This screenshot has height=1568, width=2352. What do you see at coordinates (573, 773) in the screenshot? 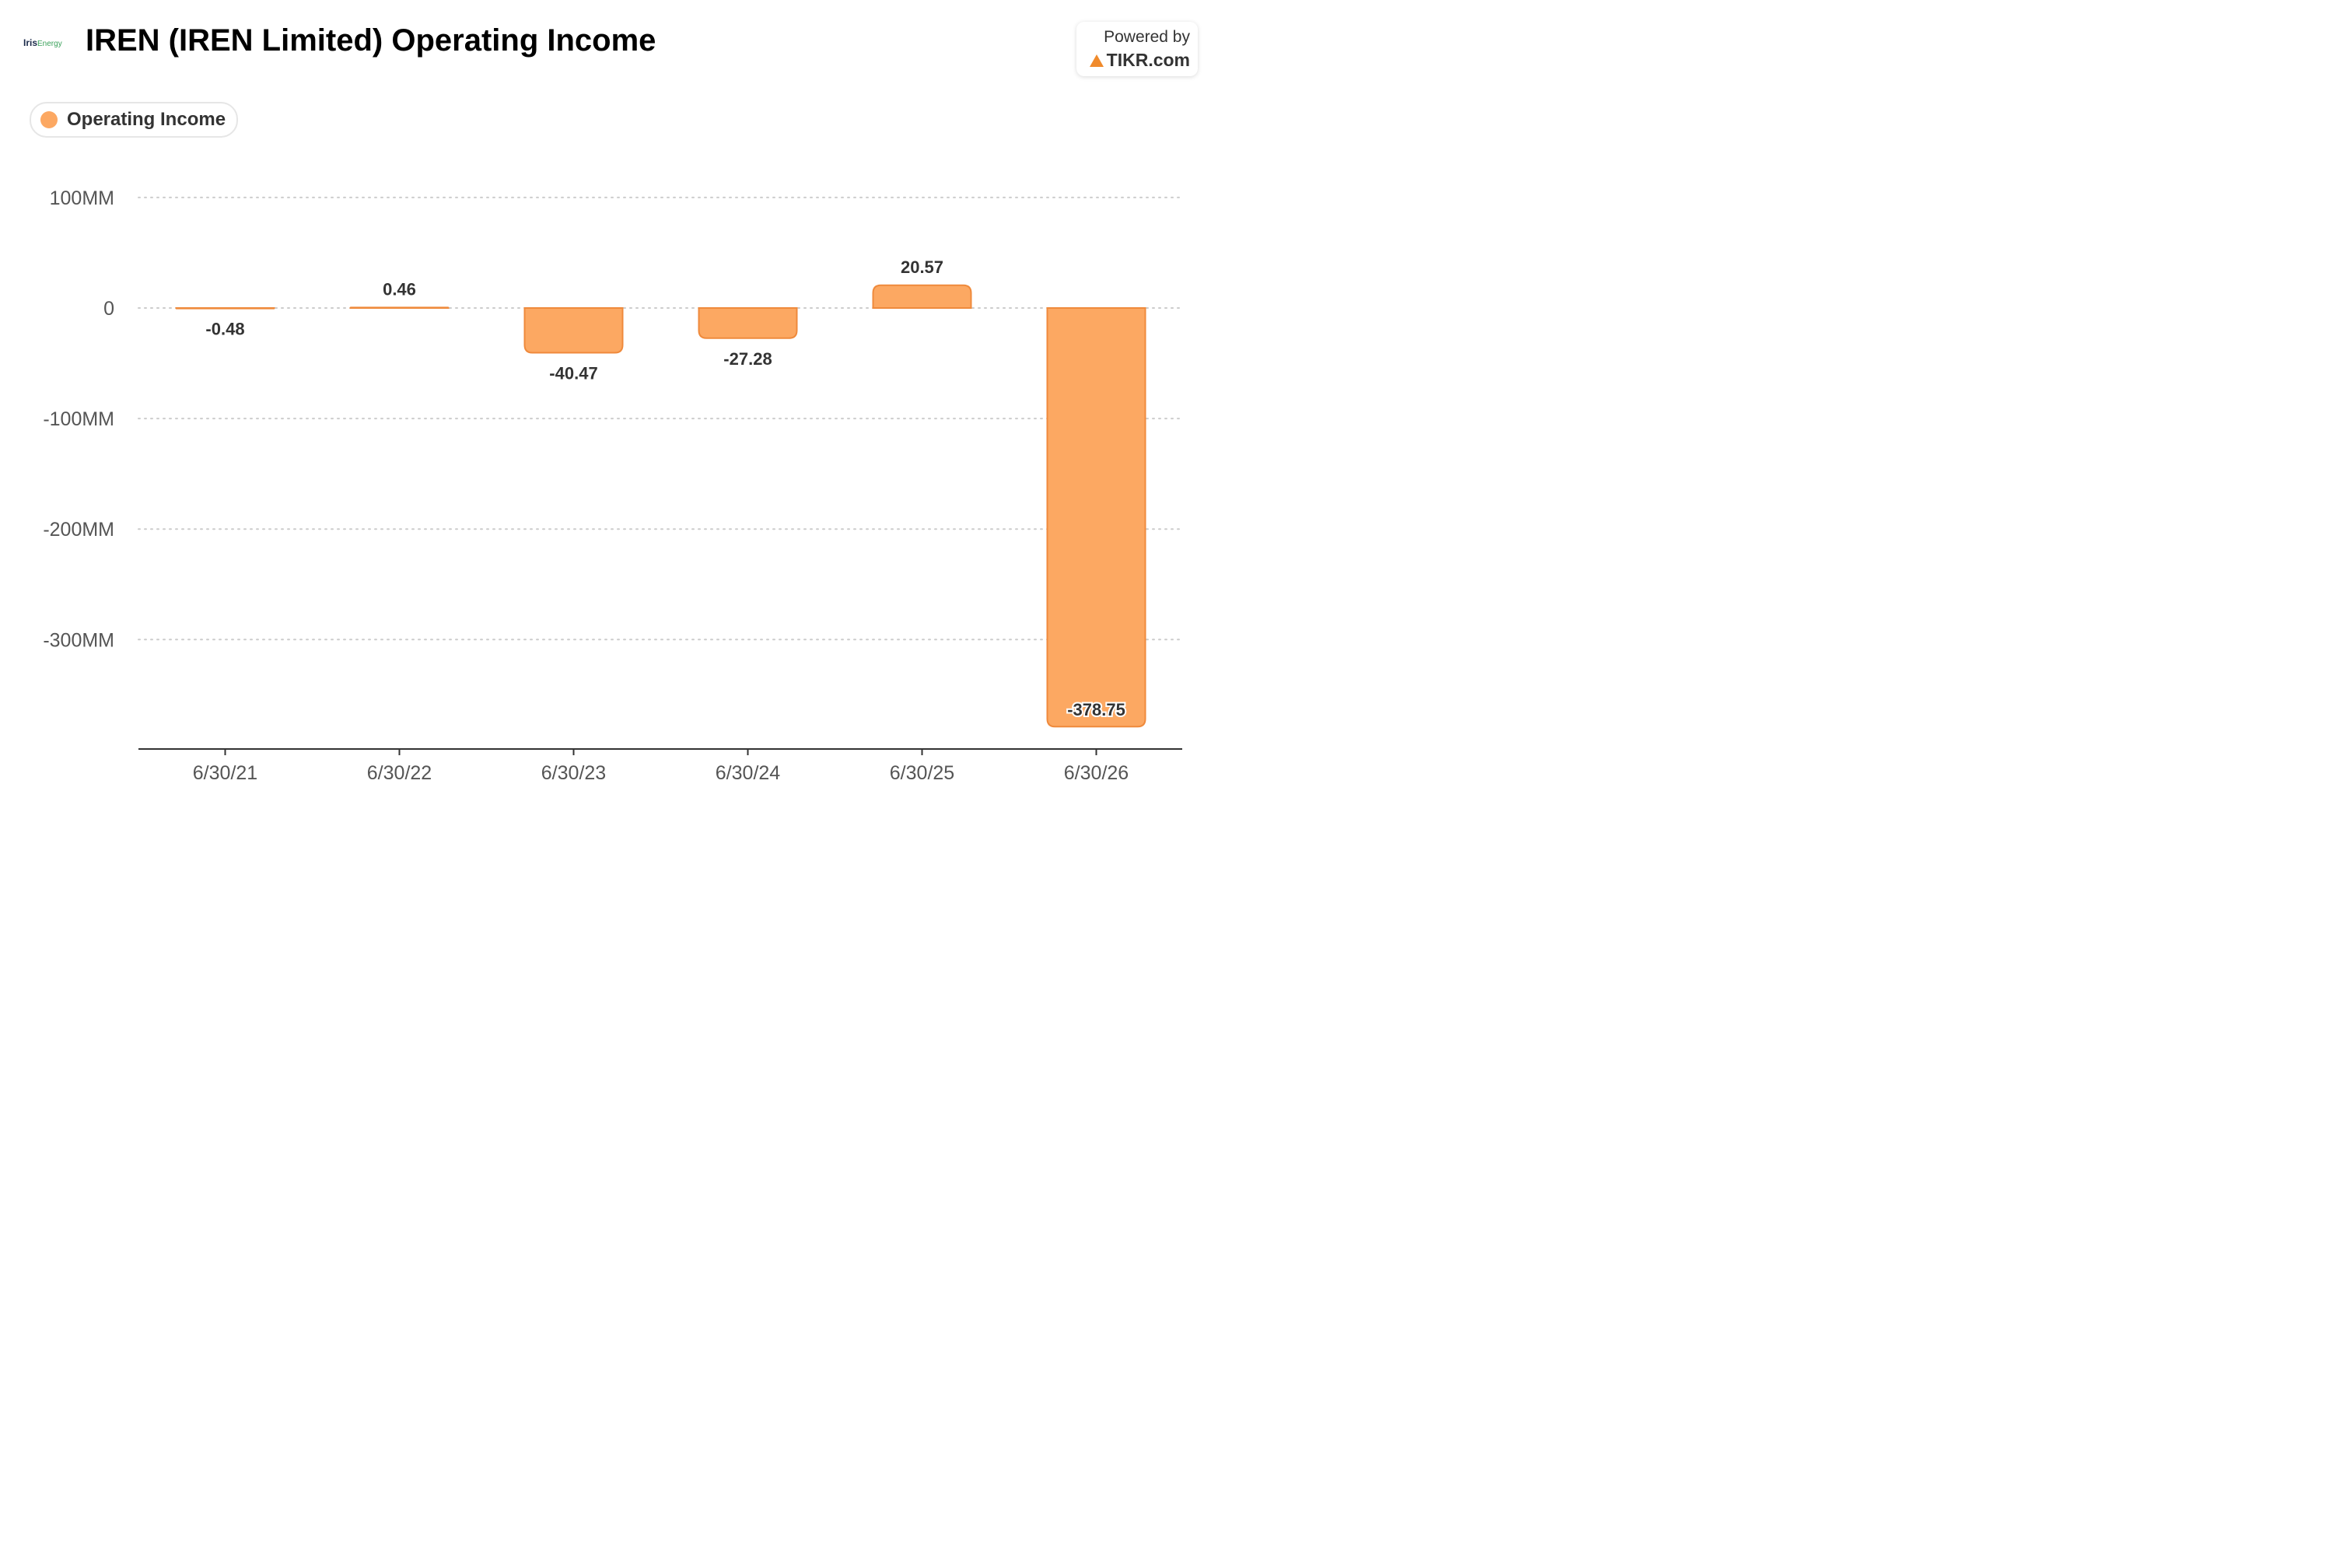
I see `x-tick-label: 6/30/23` at bounding box center [573, 773].